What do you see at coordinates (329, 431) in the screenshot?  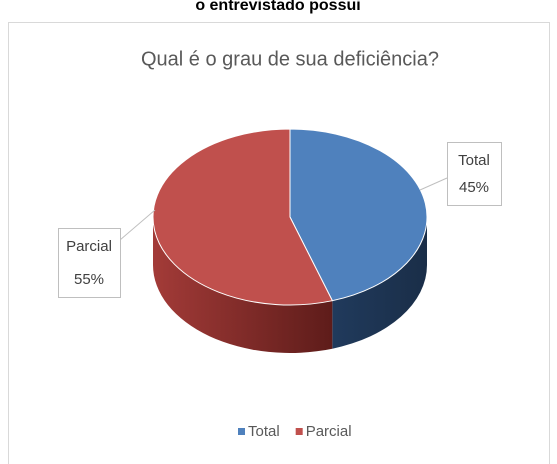 I see `legend-label: Parcial` at bounding box center [329, 431].